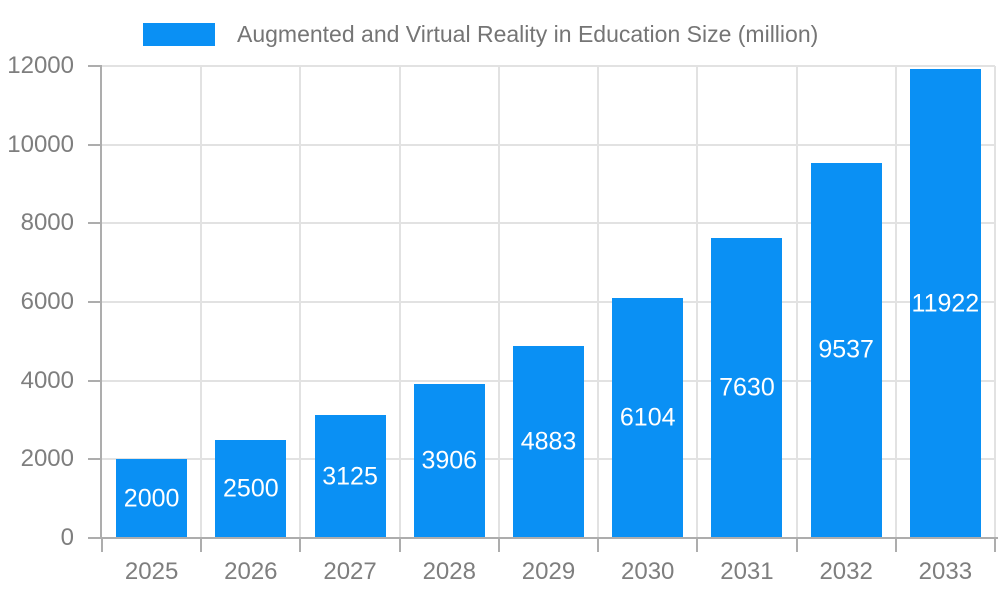  I want to click on x-tick-label: 2028, so click(449, 571).